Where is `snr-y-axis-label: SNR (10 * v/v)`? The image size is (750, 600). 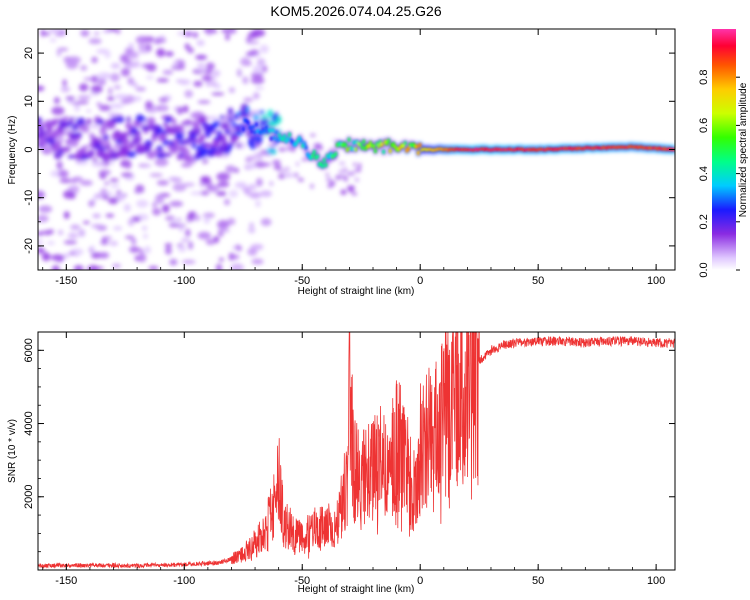
snr-y-axis-label: SNR (10 * v/v) is located at coordinates (12, 451).